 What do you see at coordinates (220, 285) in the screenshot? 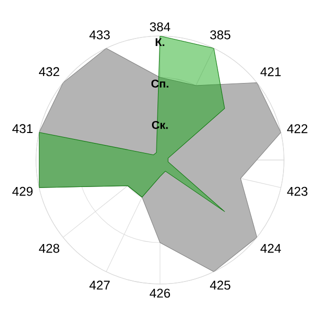
I see `spoke-label: 425` at bounding box center [220, 285].